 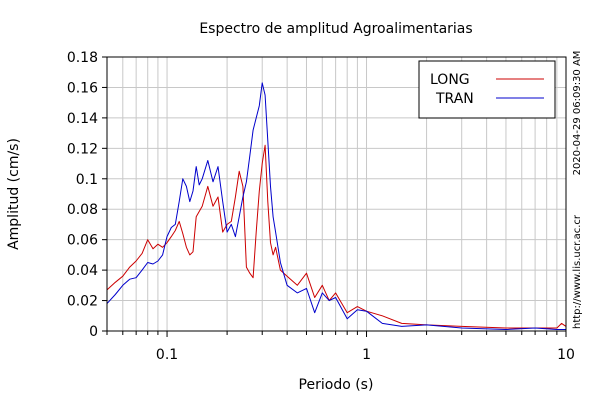 I want to click on chart-title: Espectro de amplitud Agroalimentarias, so click(x=335, y=29).